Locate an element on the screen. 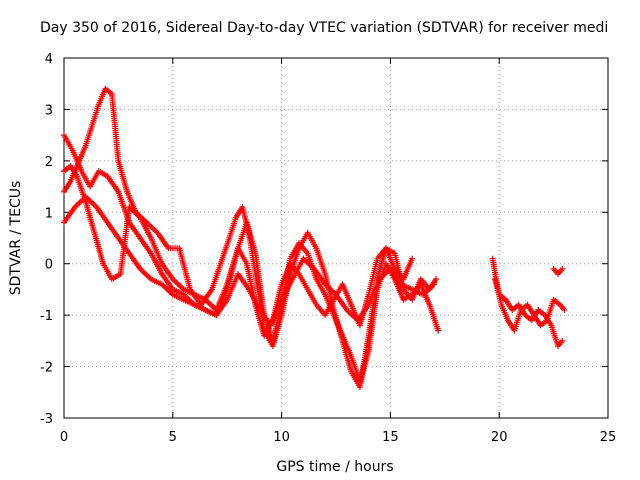 This screenshot has width=640, height=480. y-tick-label: 1 is located at coordinates (49, 213).